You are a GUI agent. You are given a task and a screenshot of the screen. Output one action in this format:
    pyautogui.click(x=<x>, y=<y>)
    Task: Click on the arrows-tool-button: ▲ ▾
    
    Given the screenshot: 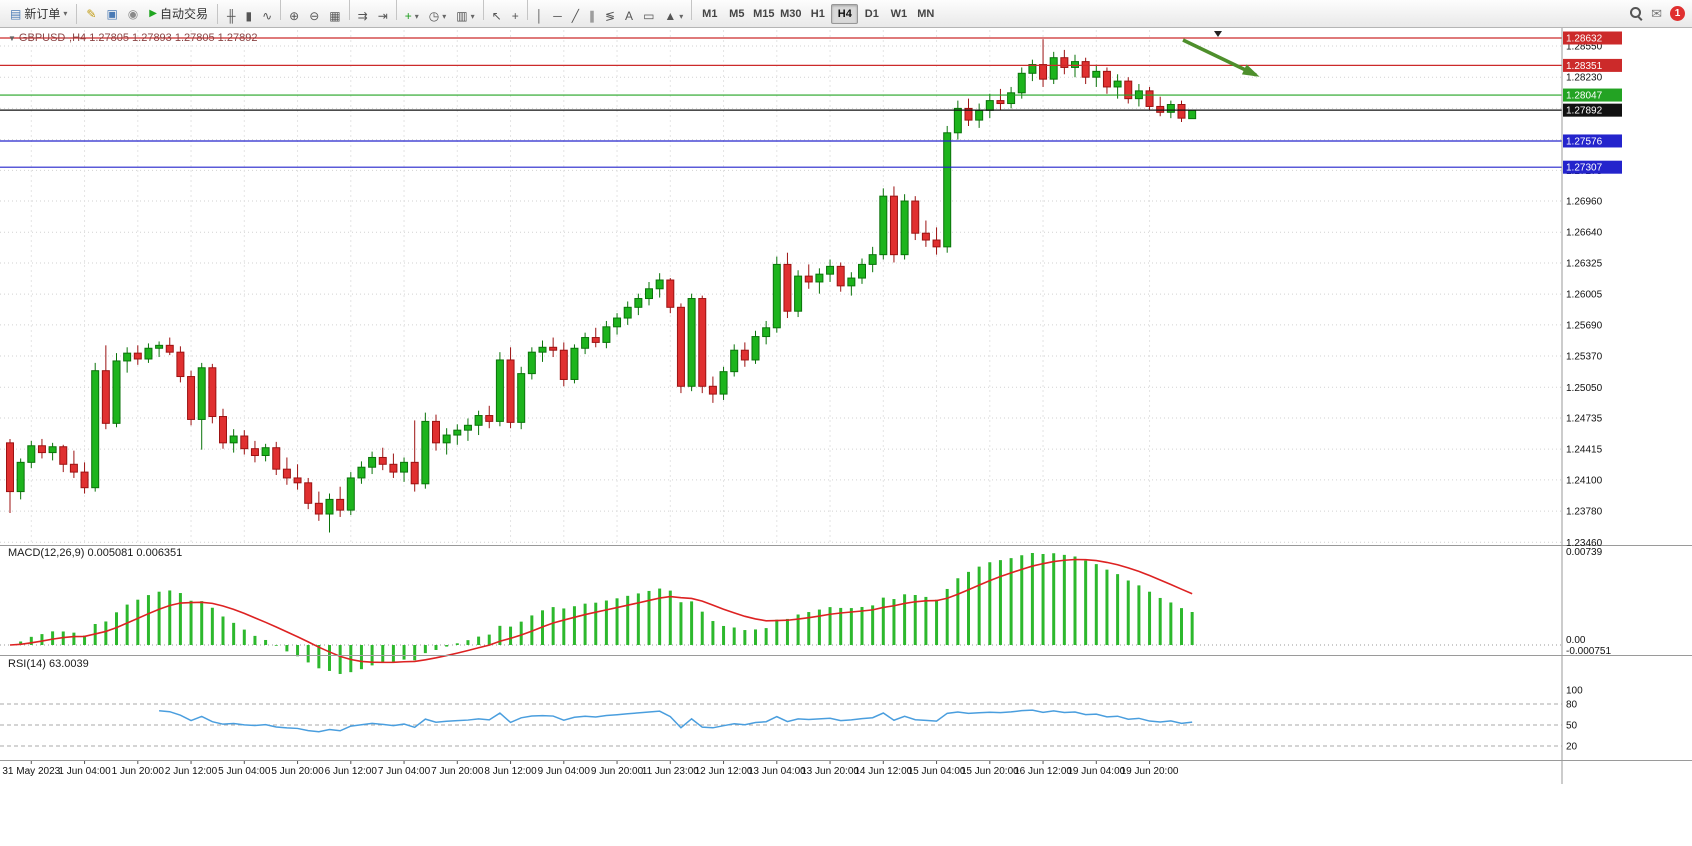 What is the action you would take?
    pyautogui.click(x=673, y=16)
    